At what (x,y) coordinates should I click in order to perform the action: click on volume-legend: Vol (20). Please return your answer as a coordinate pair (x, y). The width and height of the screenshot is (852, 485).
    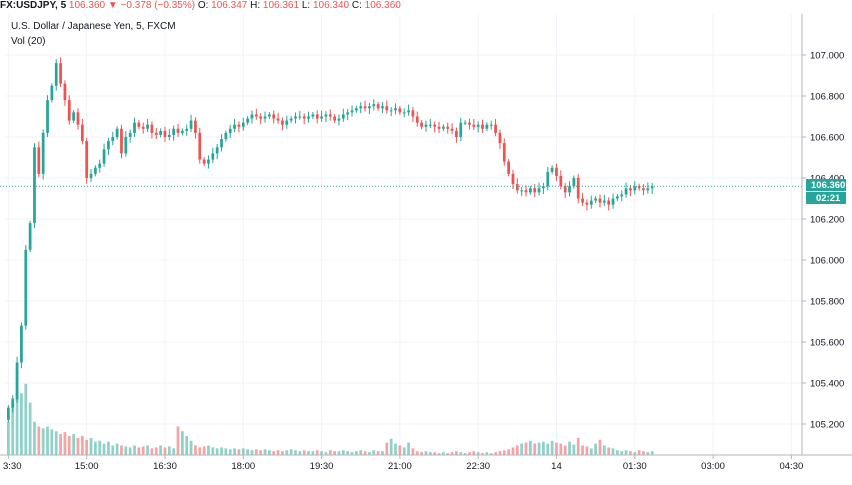
    Looking at the image, I should click on (28, 41).